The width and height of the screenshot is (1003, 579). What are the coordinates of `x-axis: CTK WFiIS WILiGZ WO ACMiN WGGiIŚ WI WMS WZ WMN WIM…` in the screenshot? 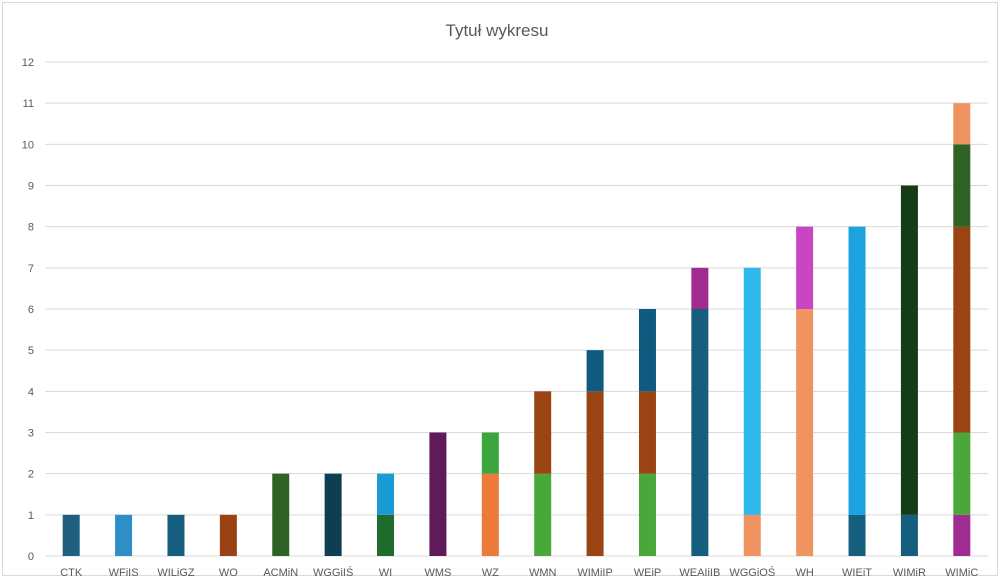 It's located at (519, 572).